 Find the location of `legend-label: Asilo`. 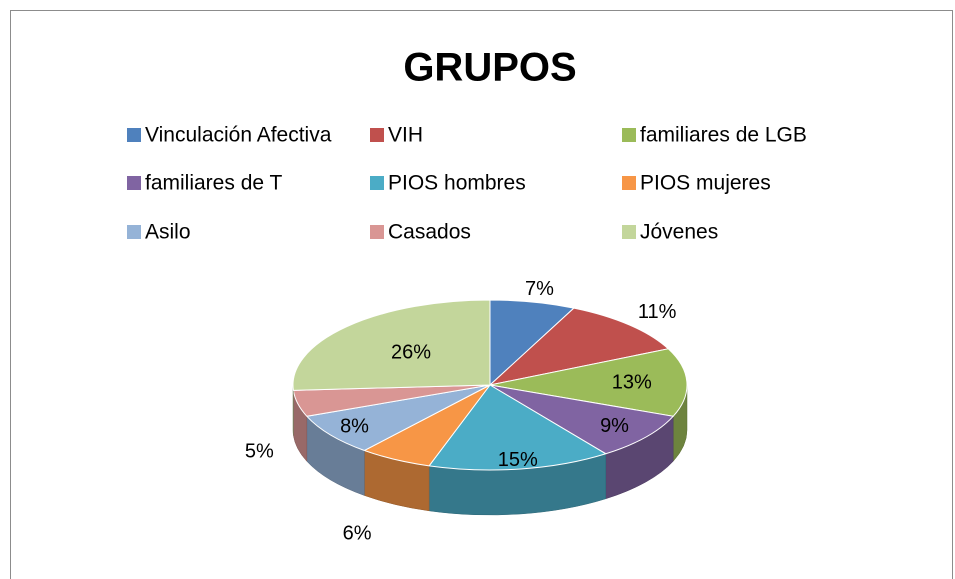

legend-label: Asilo is located at coordinates (168, 232).